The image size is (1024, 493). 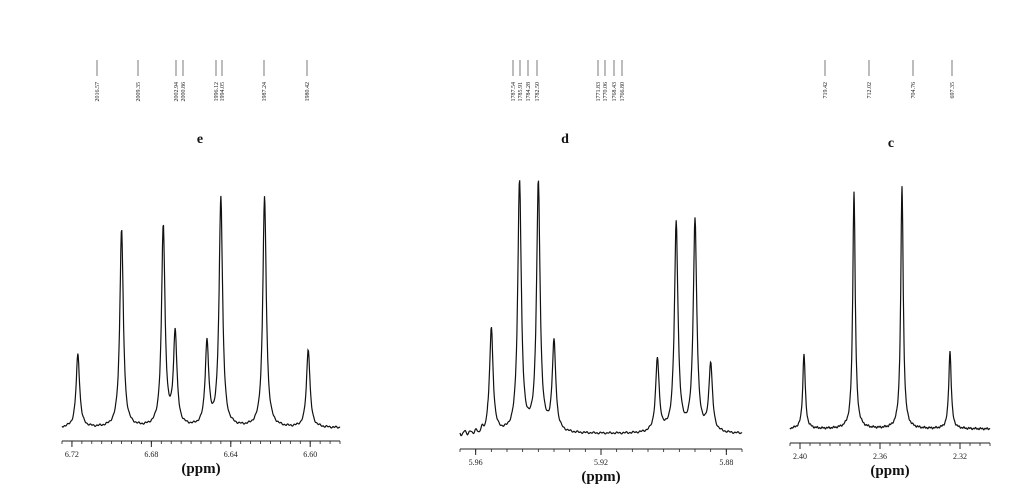 I want to click on peak-value-label: 1768.43, so click(x=615, y=81).